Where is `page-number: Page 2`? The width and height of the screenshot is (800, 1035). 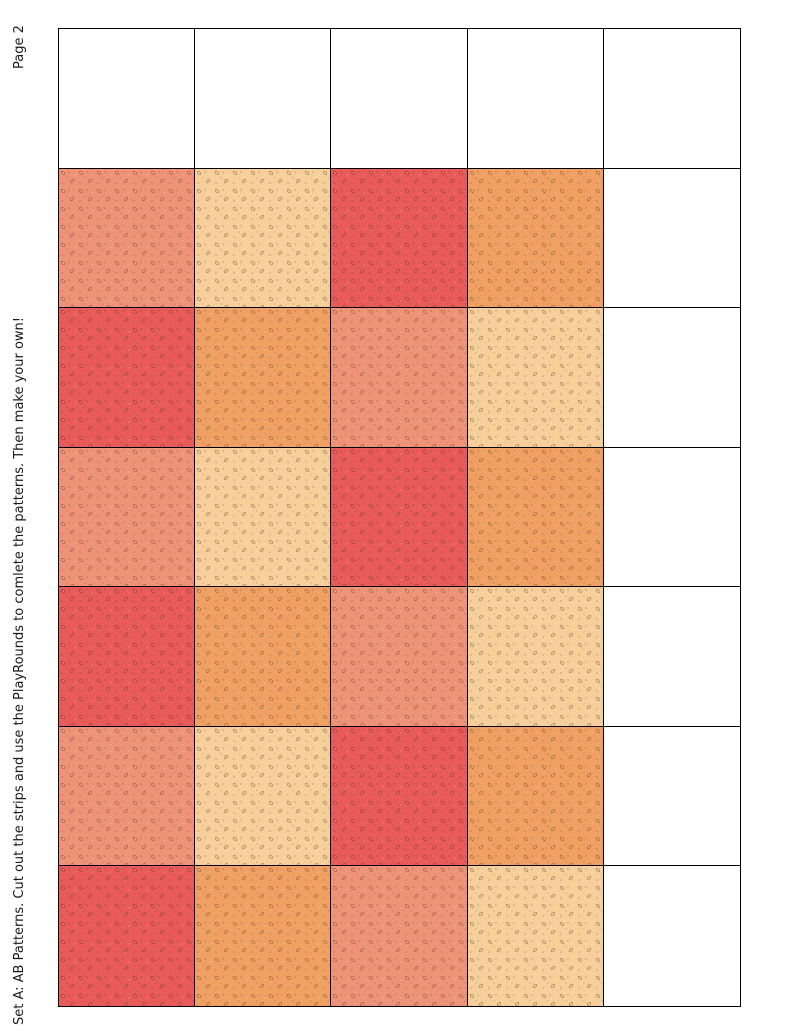
page-number: Page 2 is located at coordinates (19, 47).